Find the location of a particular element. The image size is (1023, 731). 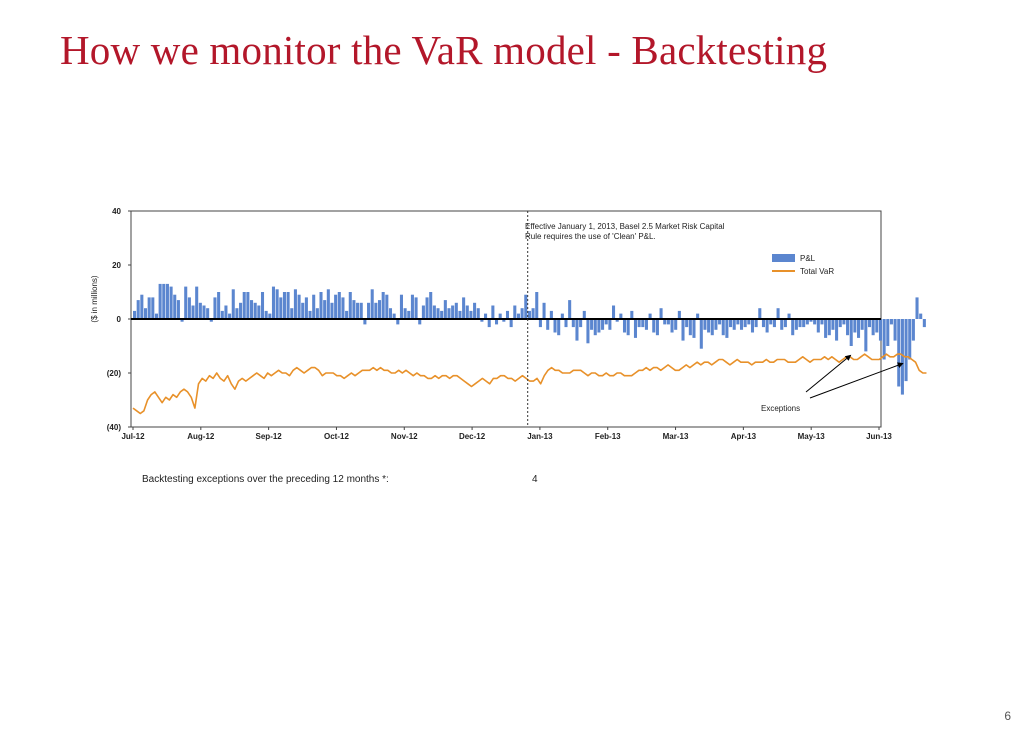

x-tick-label: Nov-12 is located at coordinates (404, 436).